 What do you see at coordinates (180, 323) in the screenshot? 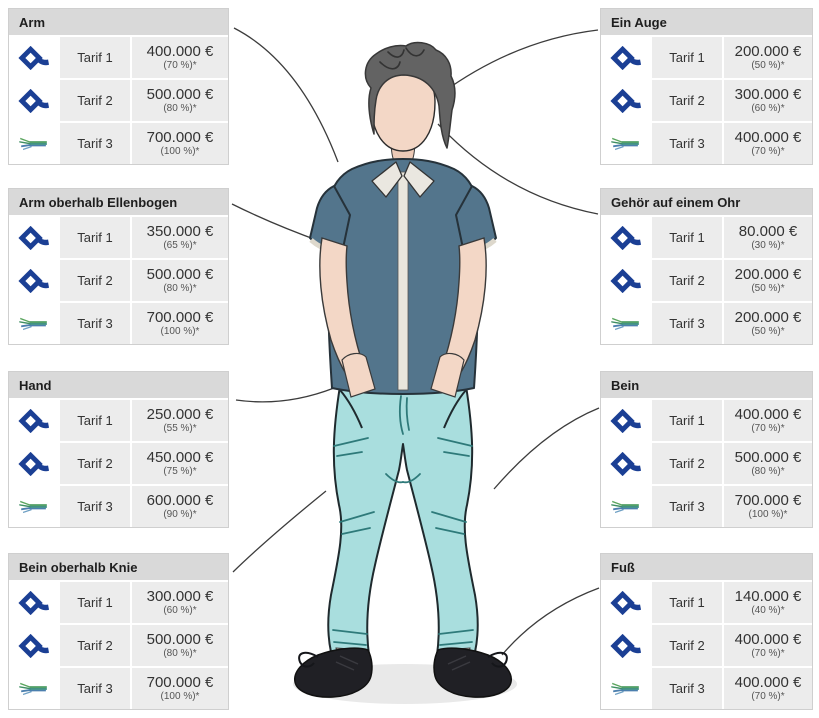
I see `tariff-value-cell: 700.000 € (100 %)*` at bounding box center [180, 323].